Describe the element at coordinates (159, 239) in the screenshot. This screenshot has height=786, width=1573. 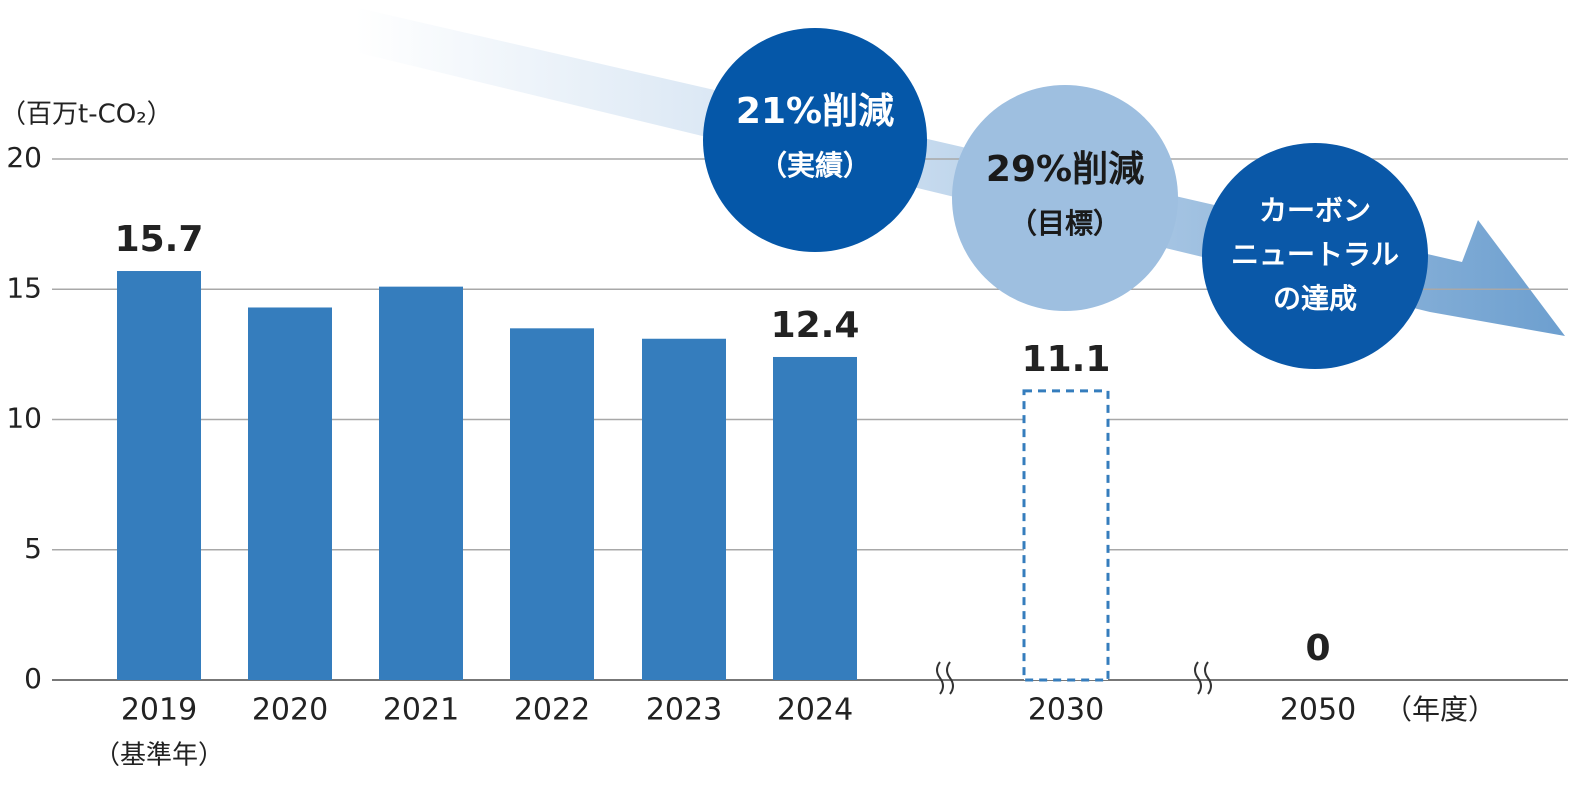
I see `value-label: 15.7` at that location.